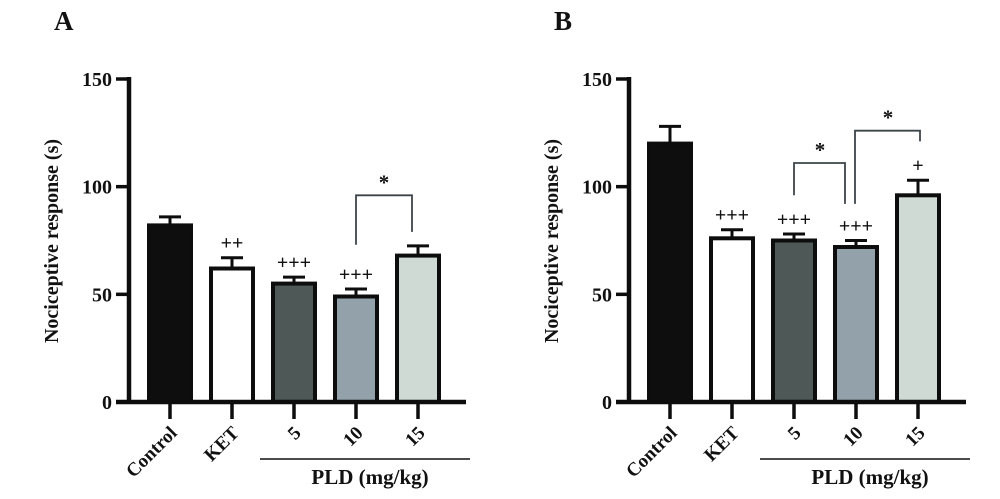 The image size is (1000, 499). I want to click on panel-letter-a: A, so click(64, 21).